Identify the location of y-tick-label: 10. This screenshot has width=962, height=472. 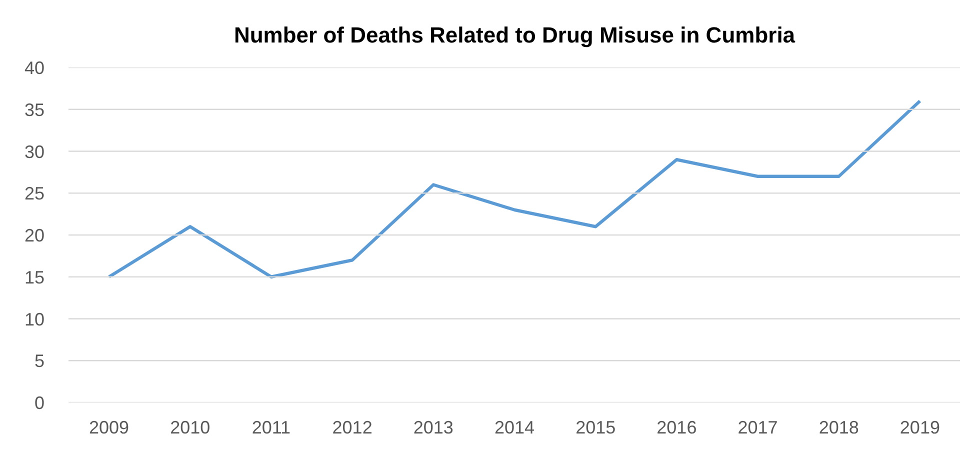
(34, 319).